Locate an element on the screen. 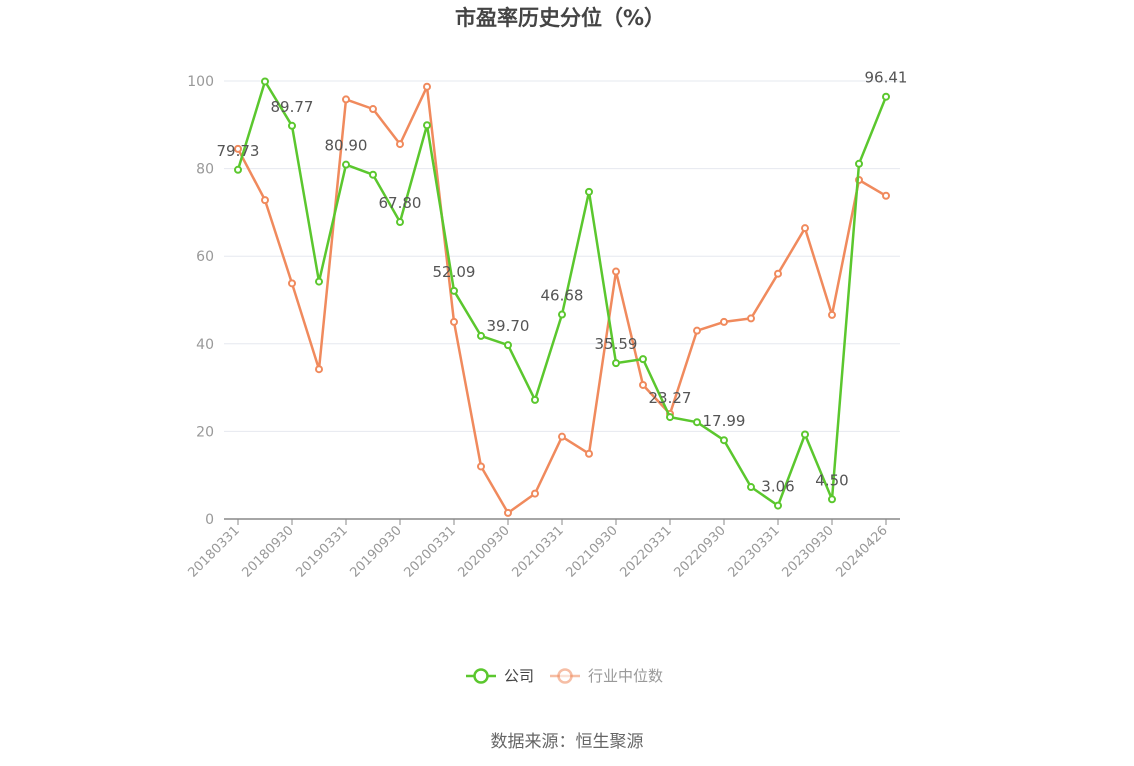 The width and height of the screenshot is (1134, 766). data-label: 96.41 is located at coordinates (886, 78).